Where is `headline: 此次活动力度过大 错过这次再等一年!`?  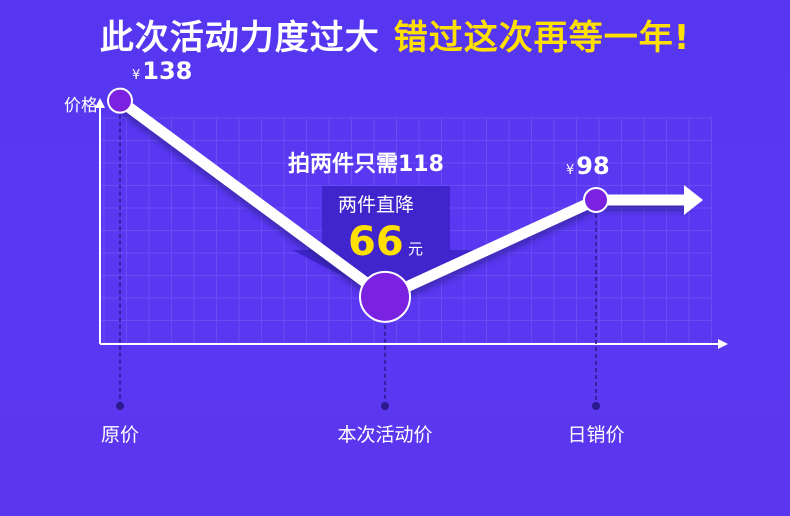 headline: 此次活动力度过大 错过这次再等一年! is located at coordinates (395, 38).